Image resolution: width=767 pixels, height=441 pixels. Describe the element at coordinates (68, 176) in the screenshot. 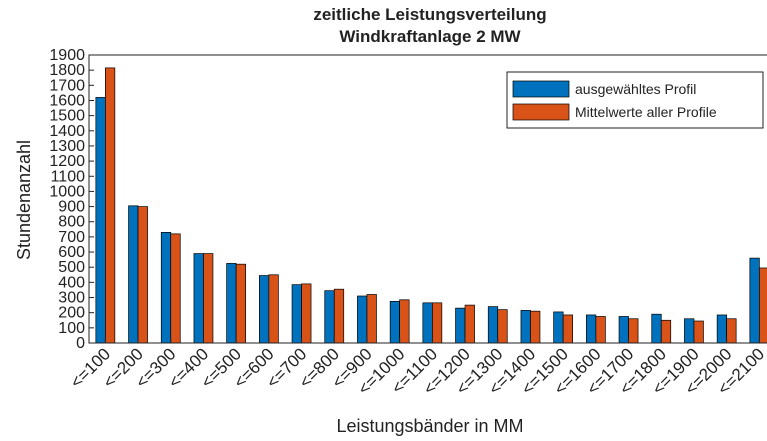

I see `y-tick-label: 1100` at that location.